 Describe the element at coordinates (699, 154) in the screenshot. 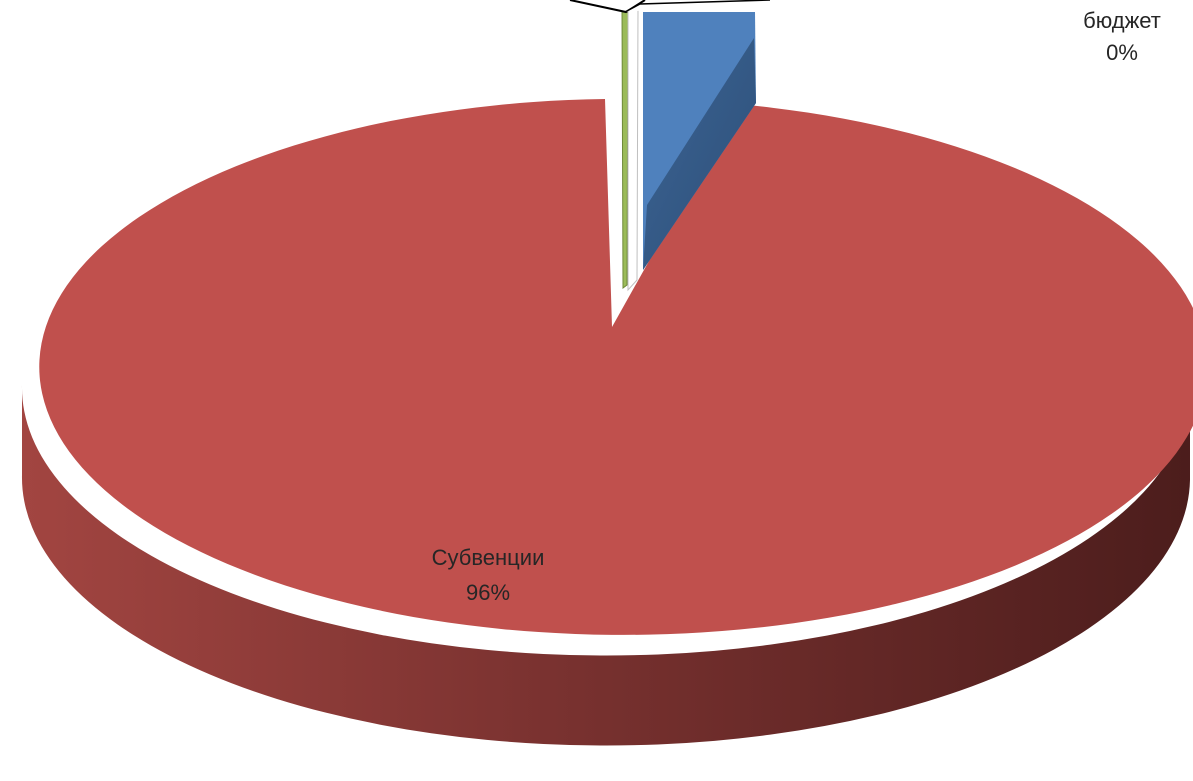

I see `slice-blue-side` at that location.